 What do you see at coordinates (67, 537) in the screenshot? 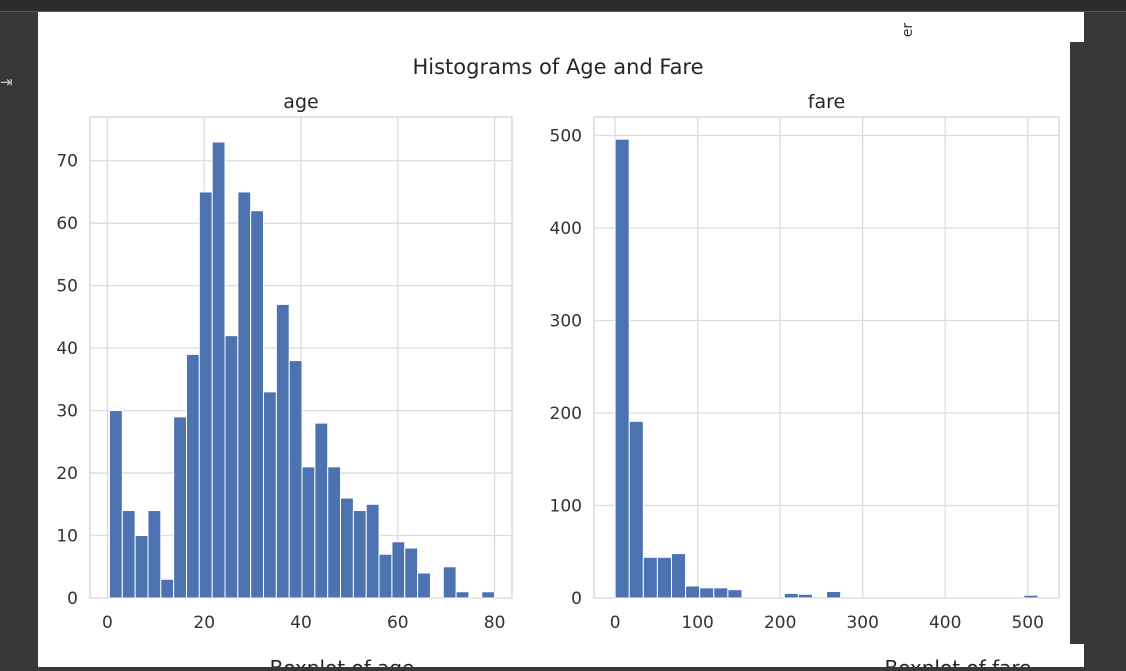
I see `y-tick-label: 10` at bounding box center [67, 537].